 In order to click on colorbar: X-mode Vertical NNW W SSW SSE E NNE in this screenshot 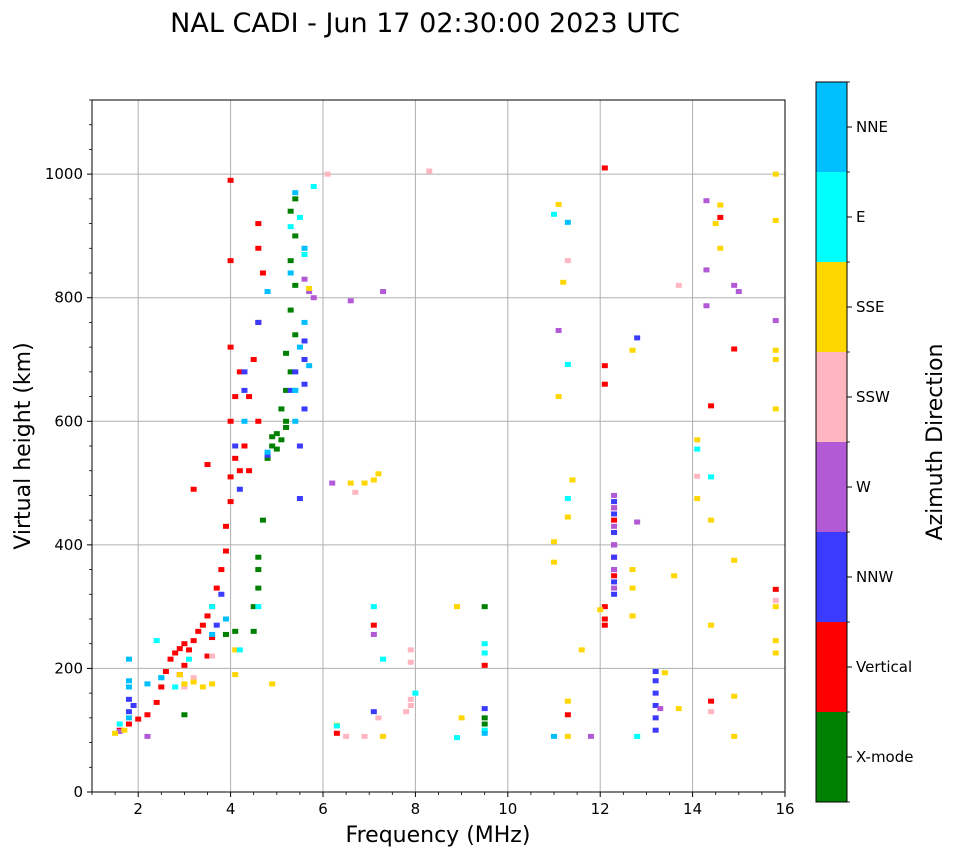, I will do `click(864, 442)`.